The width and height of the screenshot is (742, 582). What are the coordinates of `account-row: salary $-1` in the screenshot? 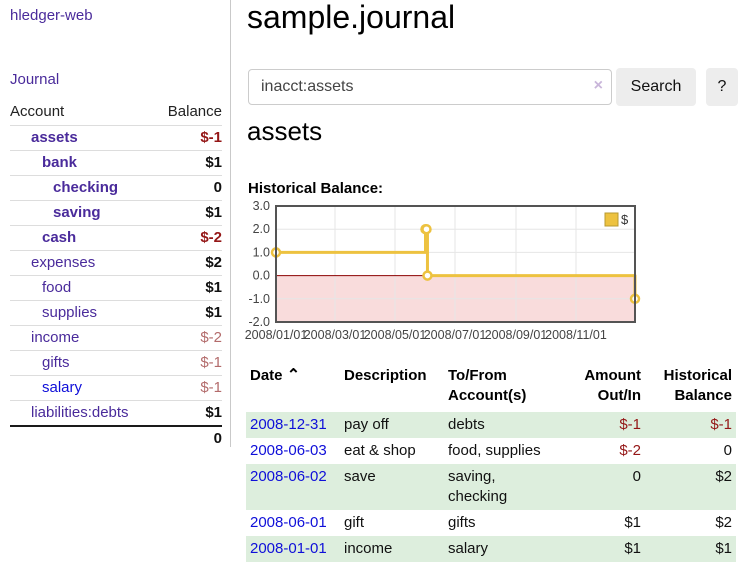 It's located at (116, 388).